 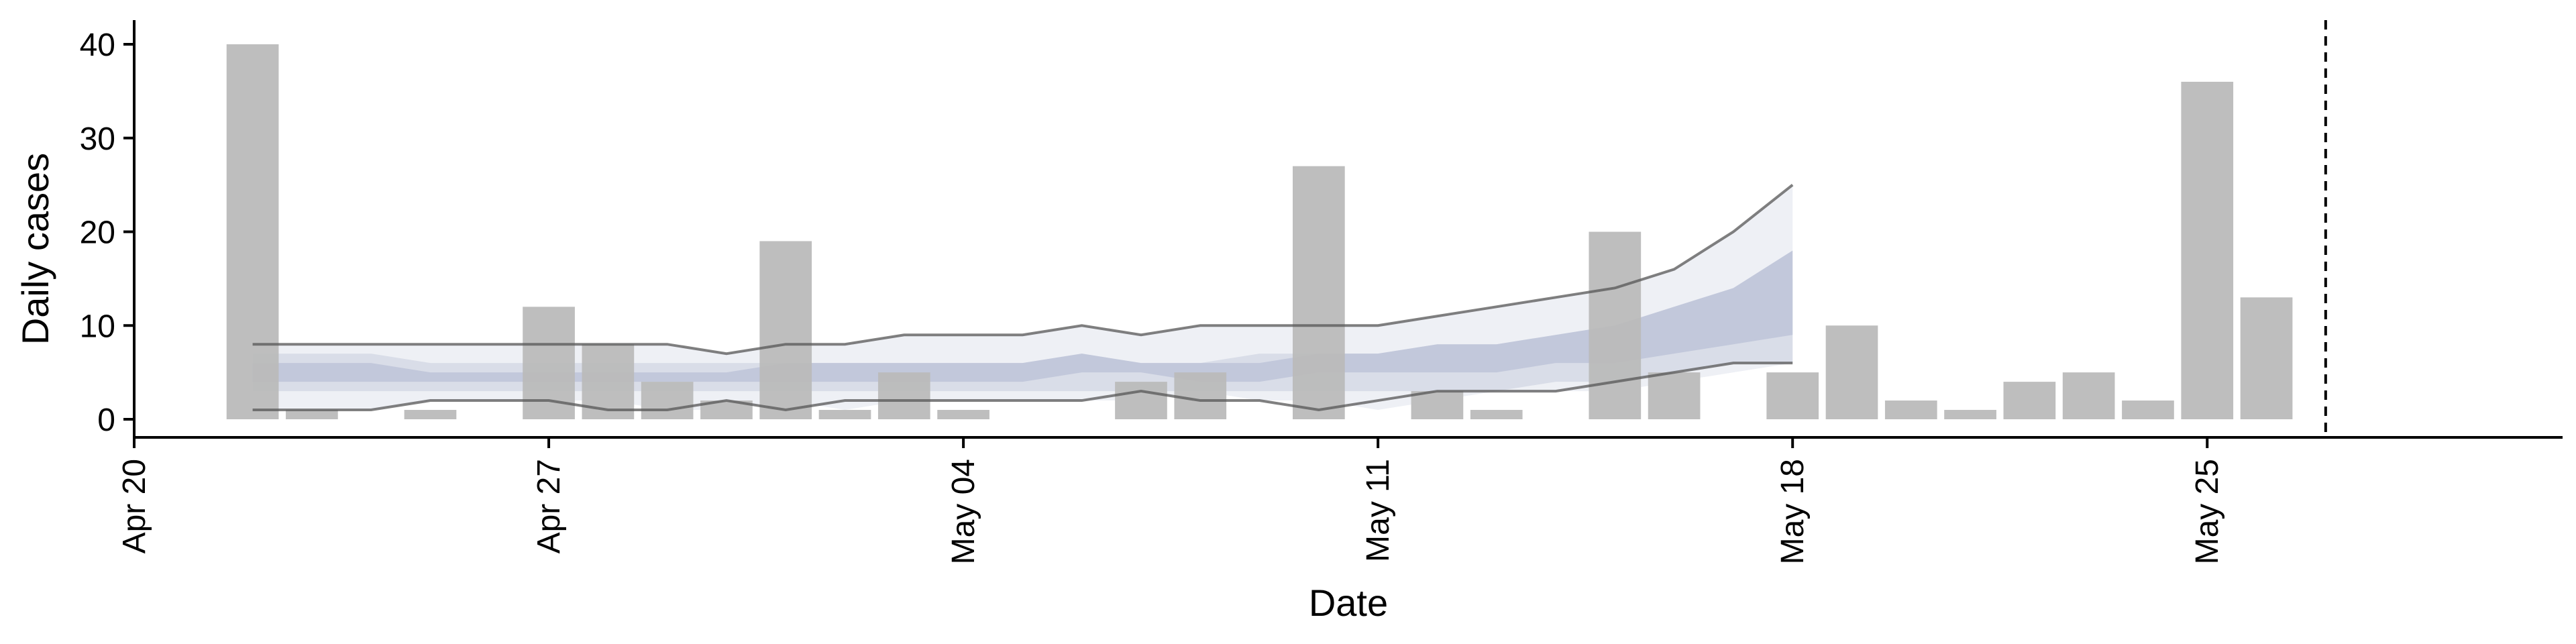 I want to click on y-axis-title: Daily cases, so click(x=35, y=249).